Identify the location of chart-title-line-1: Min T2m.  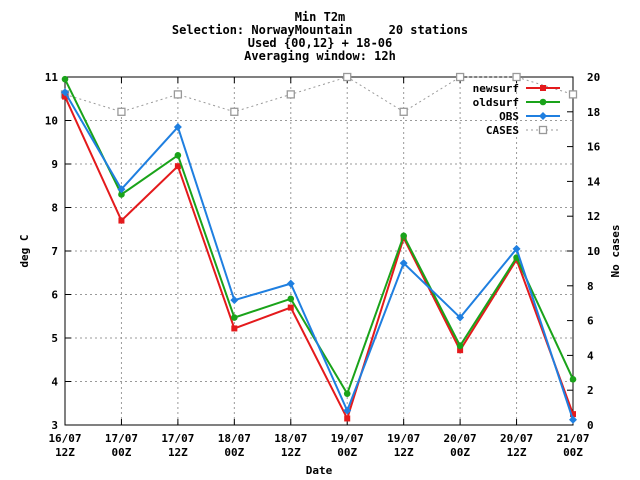
(320, 17).